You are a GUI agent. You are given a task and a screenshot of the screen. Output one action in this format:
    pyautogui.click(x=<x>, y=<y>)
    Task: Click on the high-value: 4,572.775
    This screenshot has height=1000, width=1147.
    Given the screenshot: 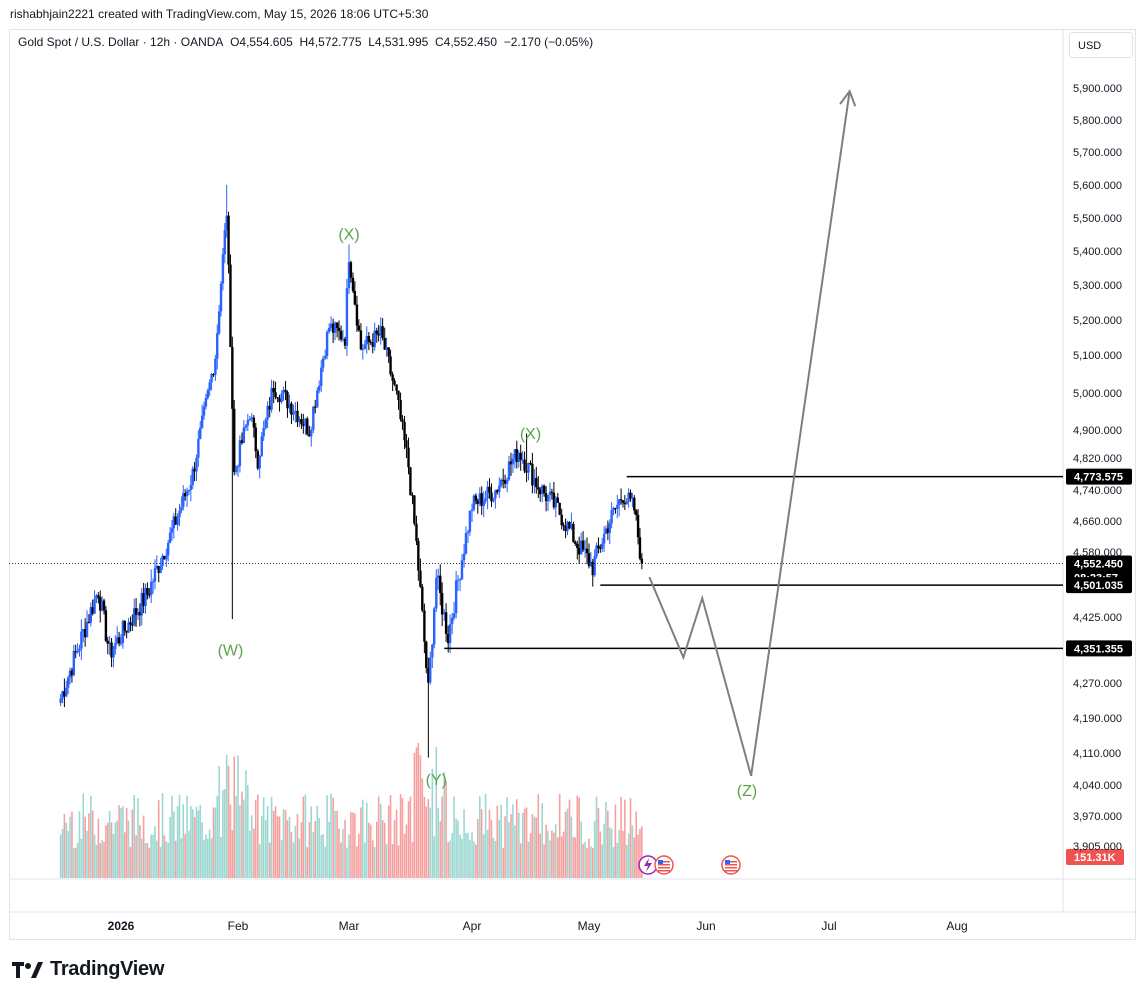 What is the action you would take?
    pyautogui.click(x=335, y=42)
    